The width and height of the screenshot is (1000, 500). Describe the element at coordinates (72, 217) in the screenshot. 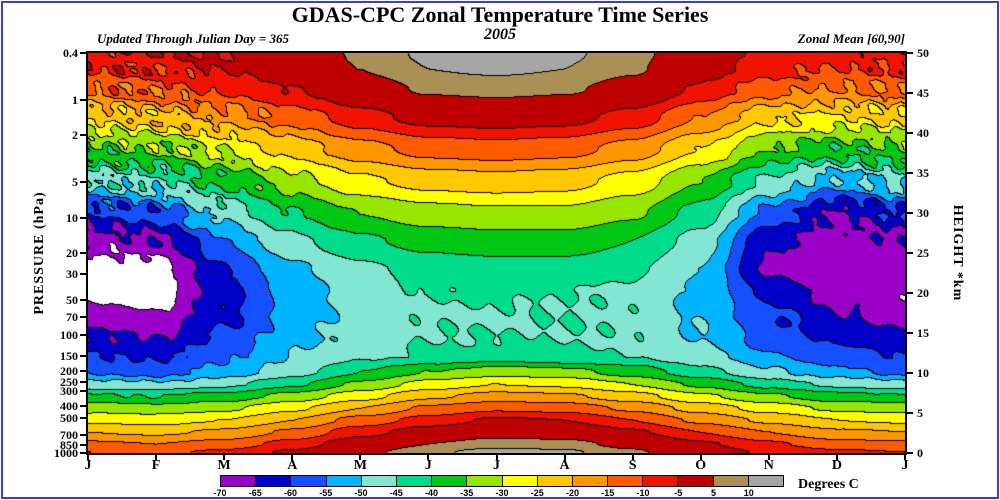

I see `pressure-tick-label: 10` at that location.